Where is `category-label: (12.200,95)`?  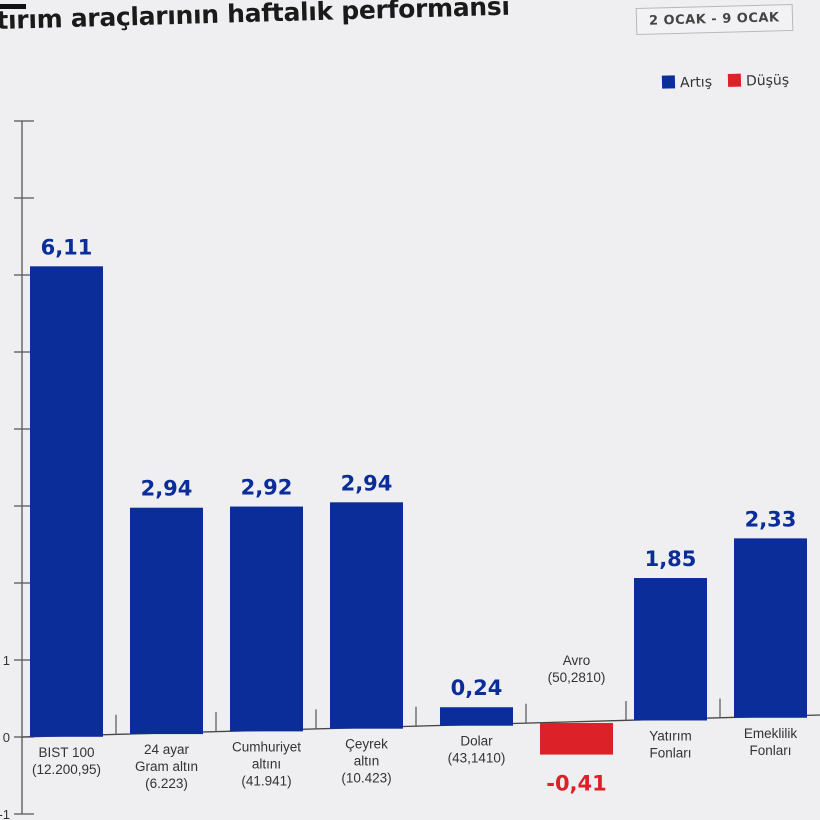
category-label: (12.200,95) is located at coordinates (66, 769).